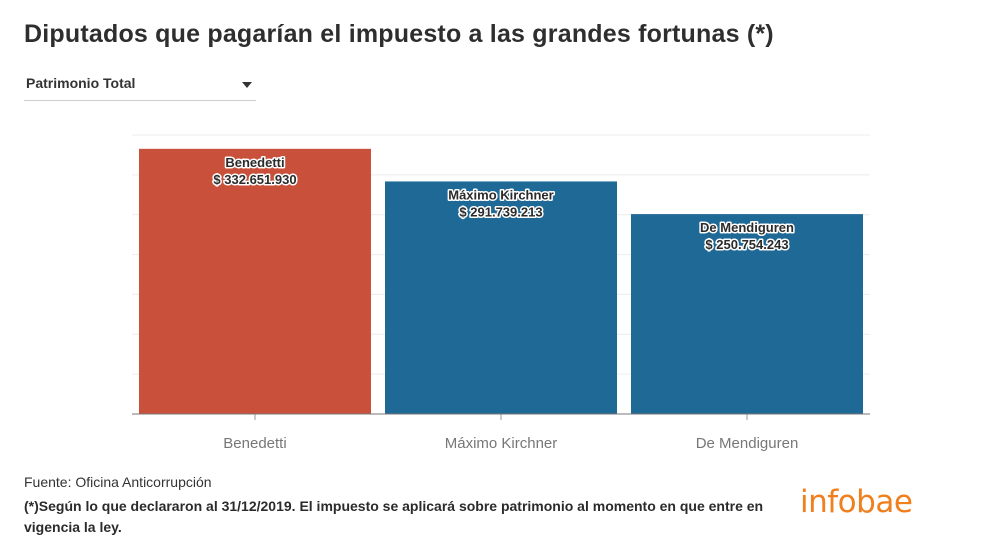 The height and width of the screenshot is (548, 1008). Describe the element at coordinates (81, 83) in the screenshot. I see `metric-dropdown-value: Patrimonio Total` at that location.